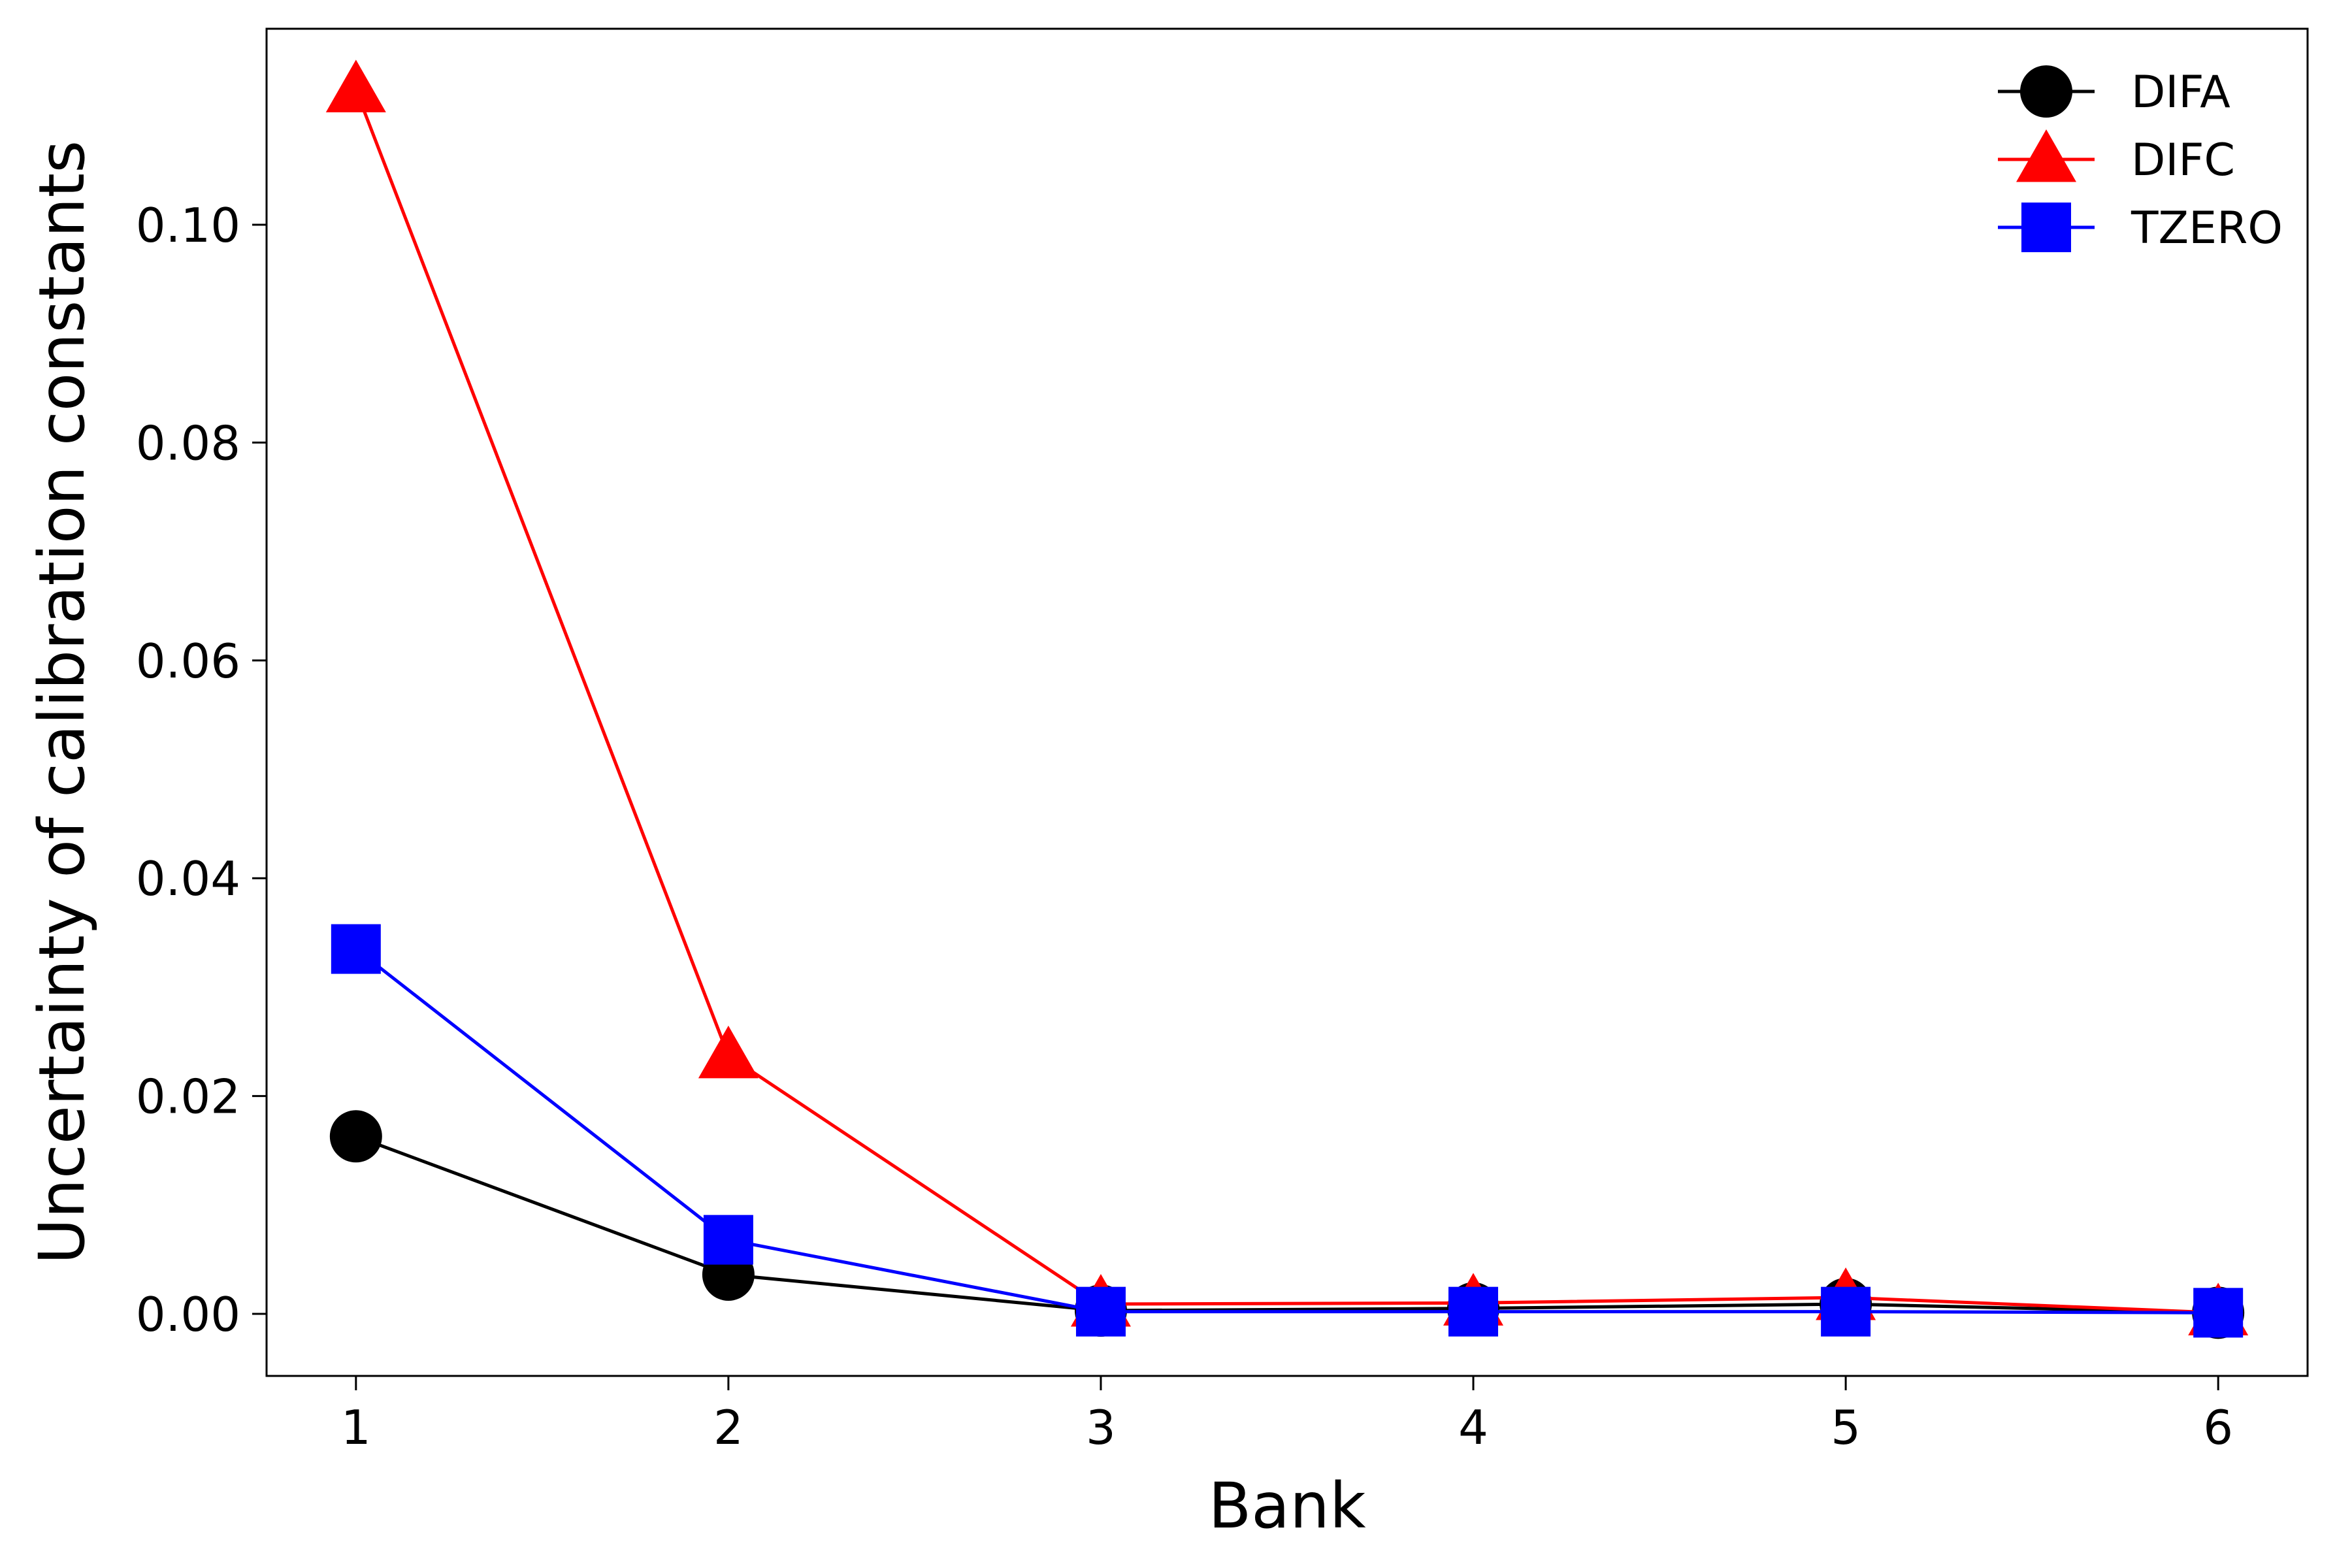  What do you see at coordinates (2046, 227) in the screenshot?
I see `legend-marker-tzero` at bounding box center [2046, 227].